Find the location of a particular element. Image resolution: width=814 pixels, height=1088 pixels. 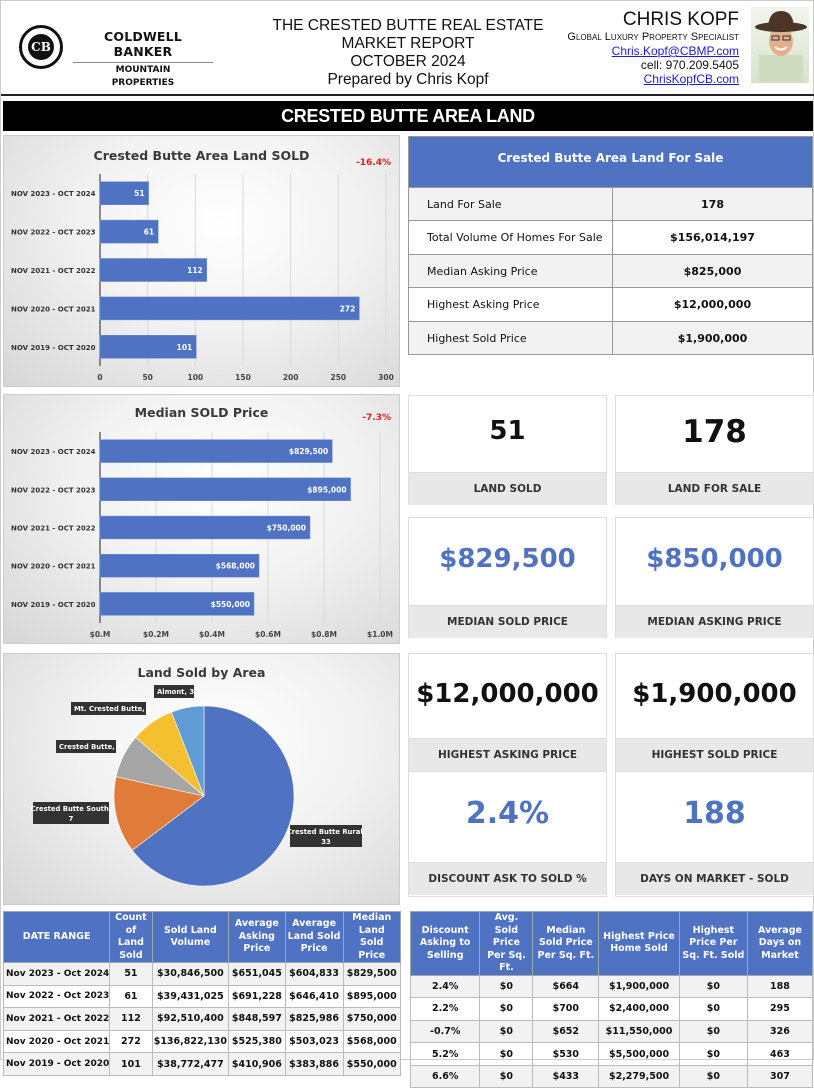

table-cell: 272 is located at coordinates (131, 1041).